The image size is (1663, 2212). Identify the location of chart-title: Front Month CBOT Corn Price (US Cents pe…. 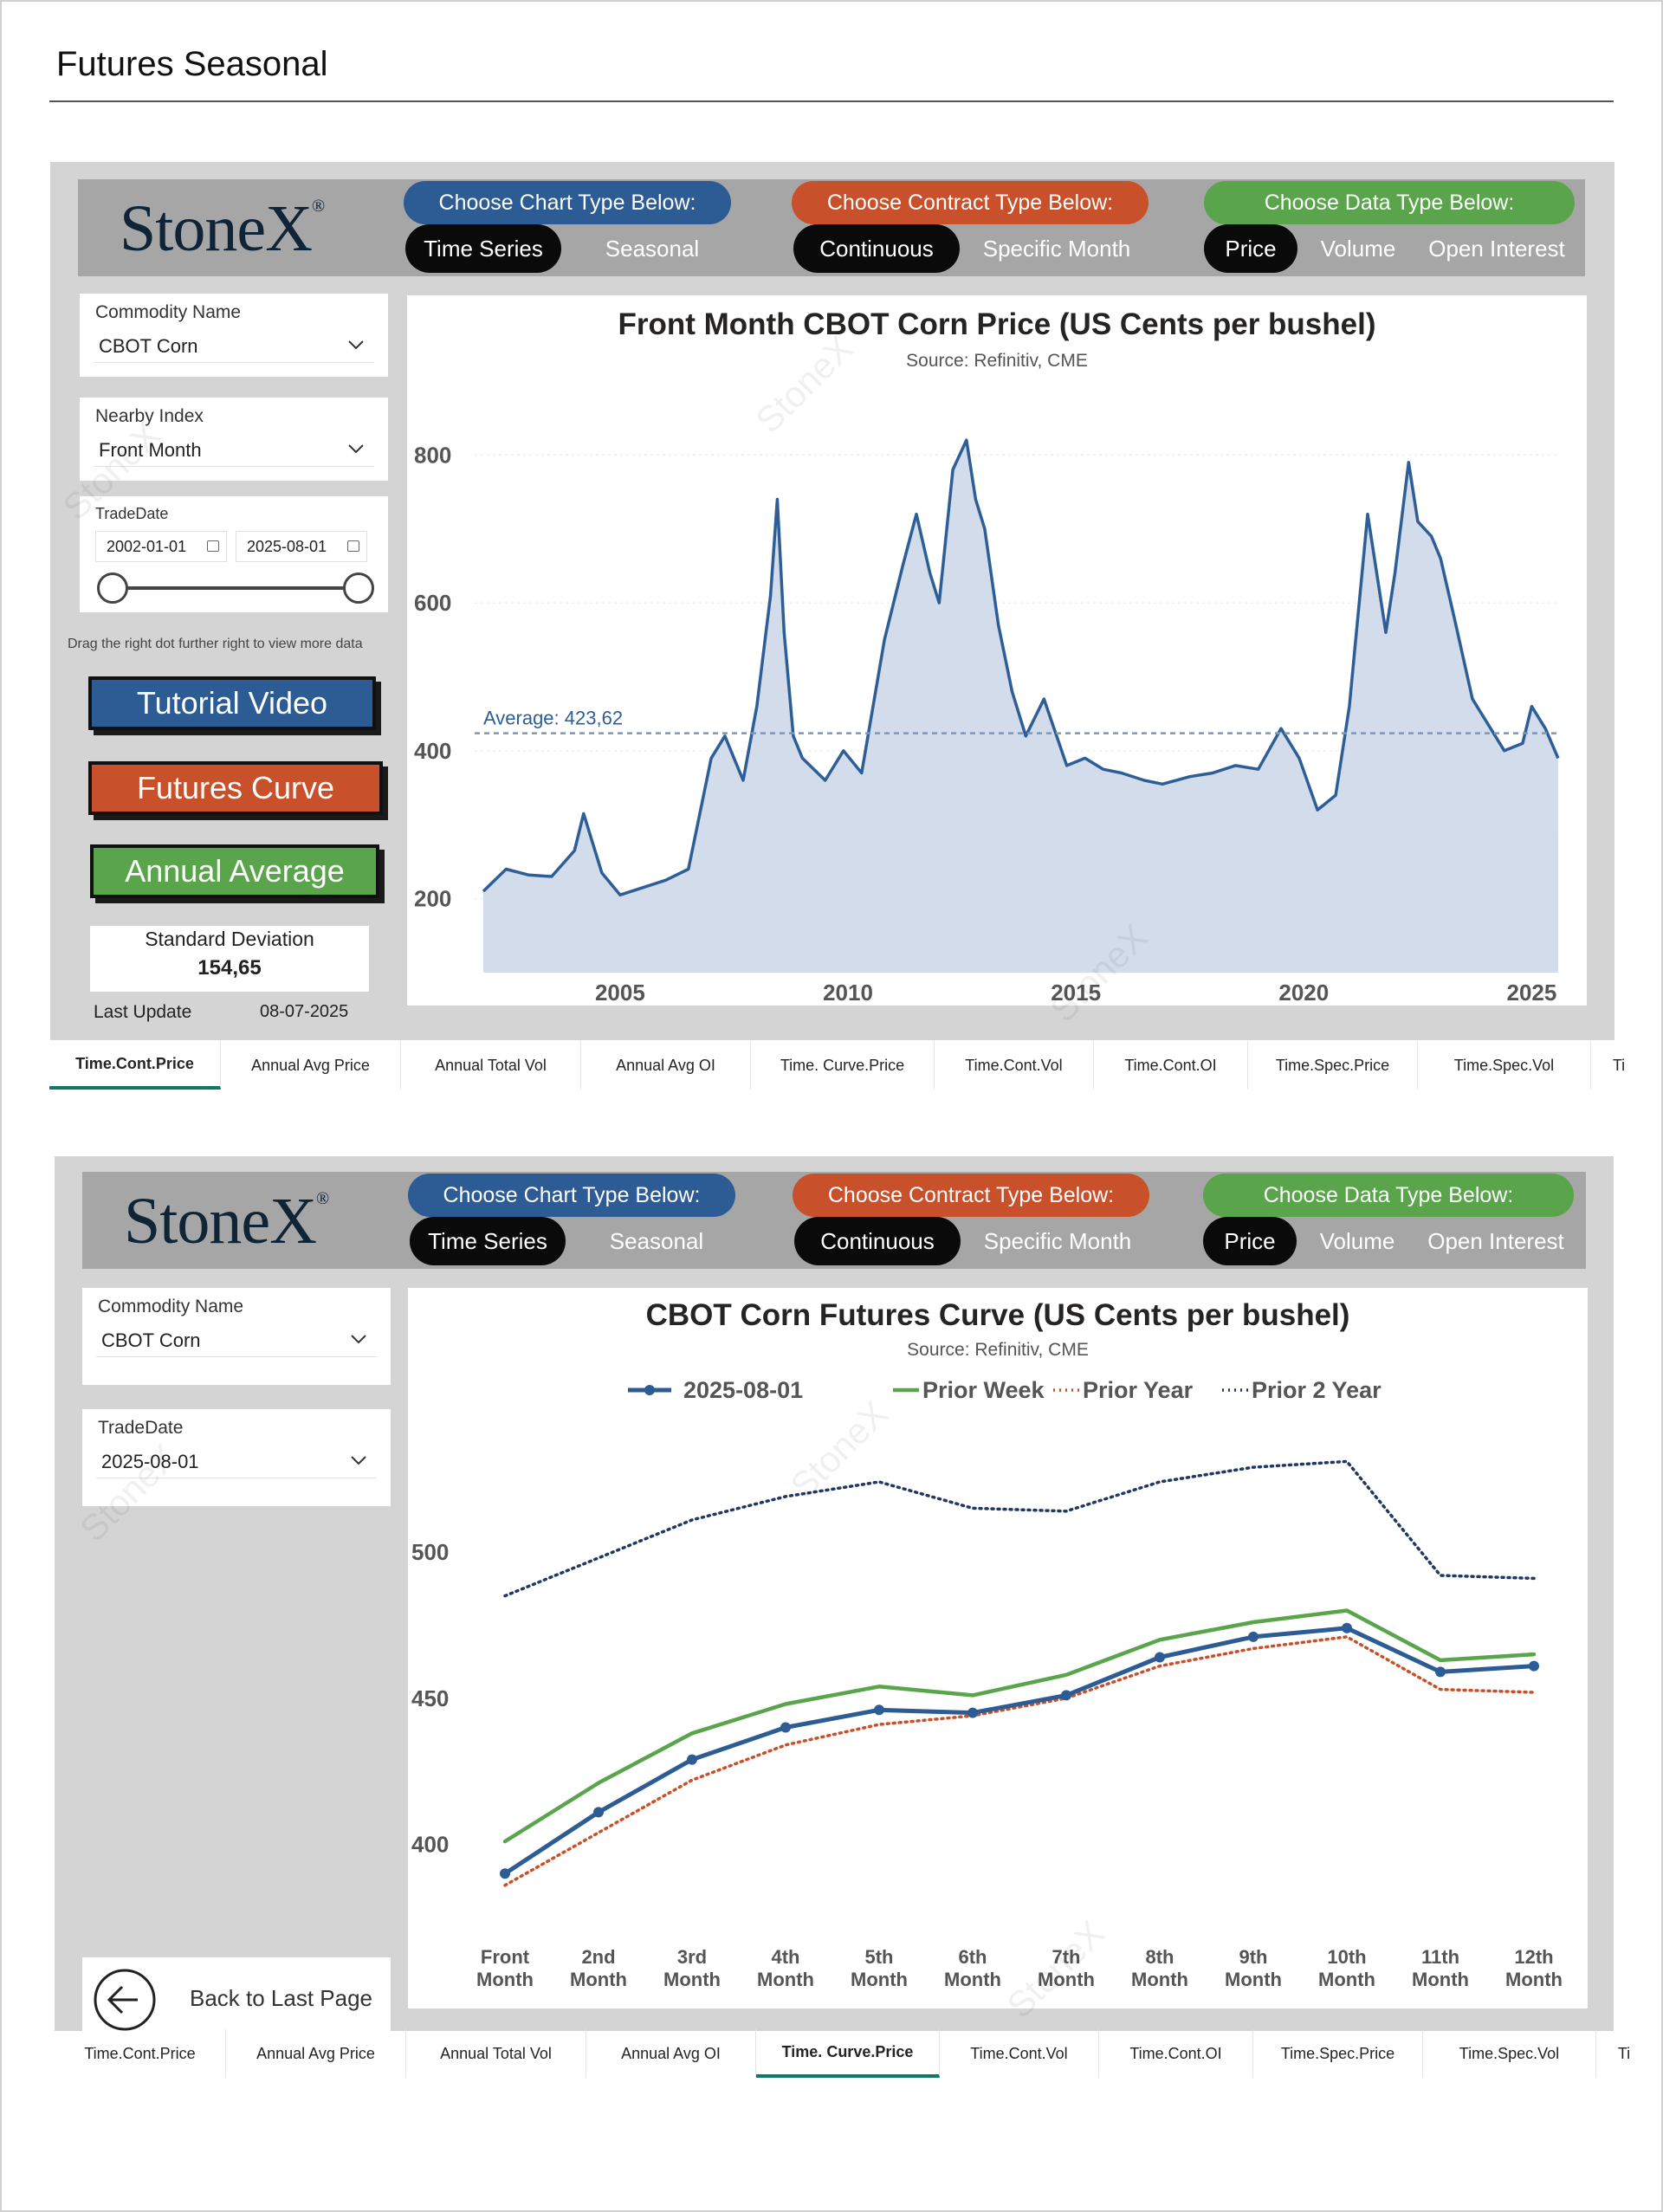
(997, 324).